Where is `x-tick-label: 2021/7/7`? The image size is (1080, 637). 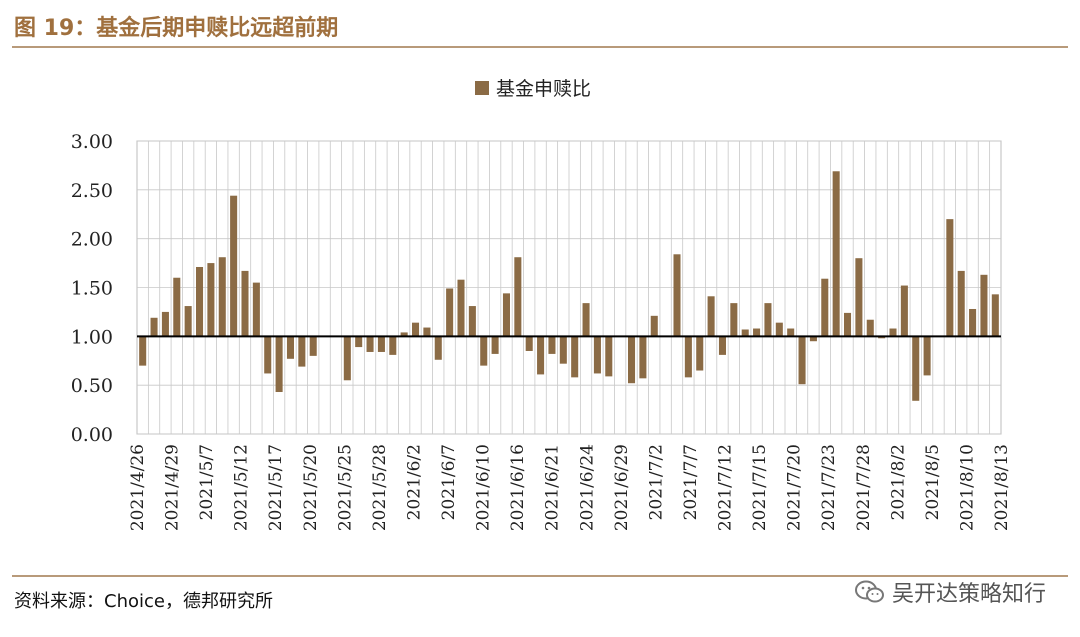
x-tick-label: 2021/7/7 is located at coordinates (691, 482).